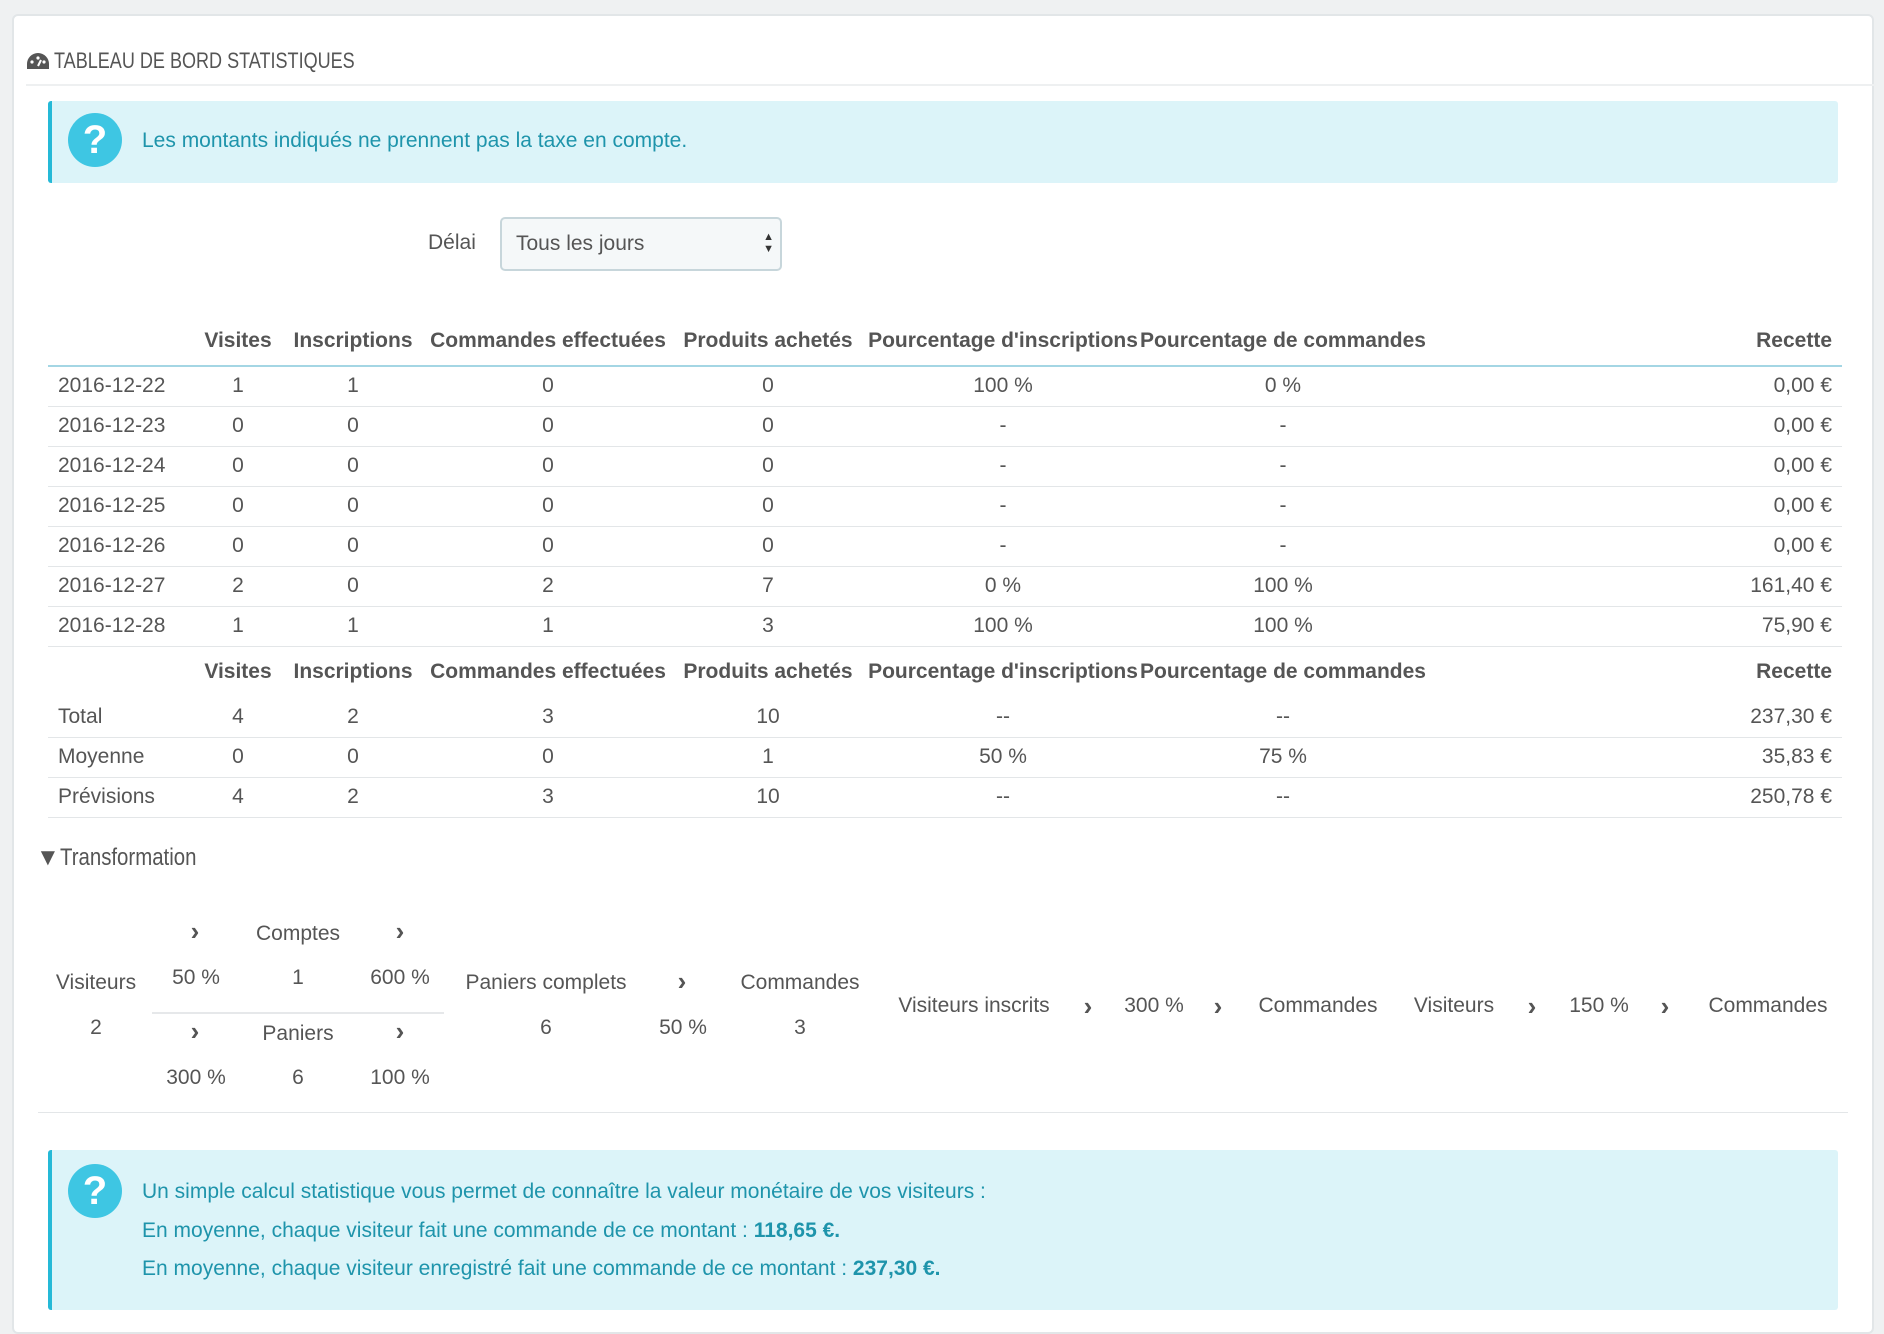 Image resolution: width=1884 pixels, height=1334 pixels. I want to click on table-cell: 161,40 €, so click(1635, 586).